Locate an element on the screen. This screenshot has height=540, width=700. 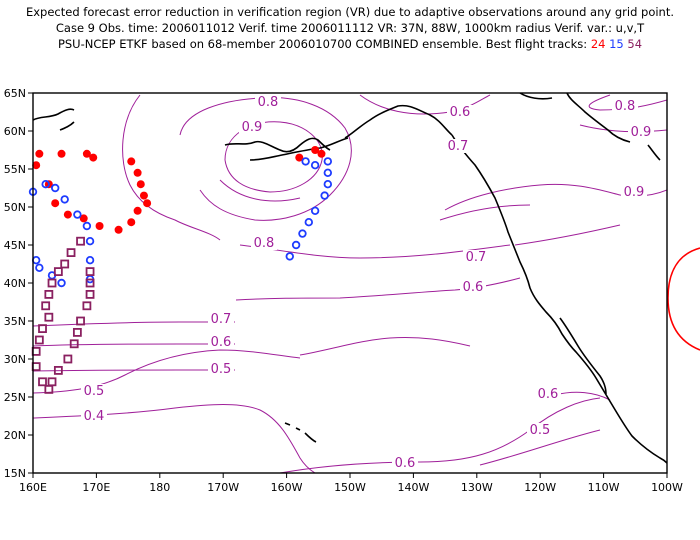
y-tick-label: 35N is located at coordinates (15, 321).